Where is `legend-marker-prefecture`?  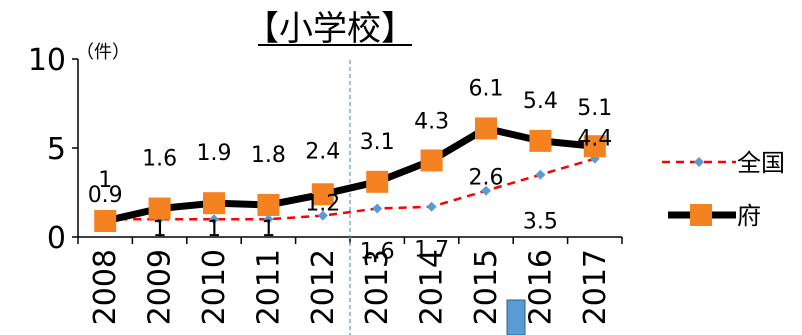 legend-marker-prefecture is located at coordinates (701, 215).